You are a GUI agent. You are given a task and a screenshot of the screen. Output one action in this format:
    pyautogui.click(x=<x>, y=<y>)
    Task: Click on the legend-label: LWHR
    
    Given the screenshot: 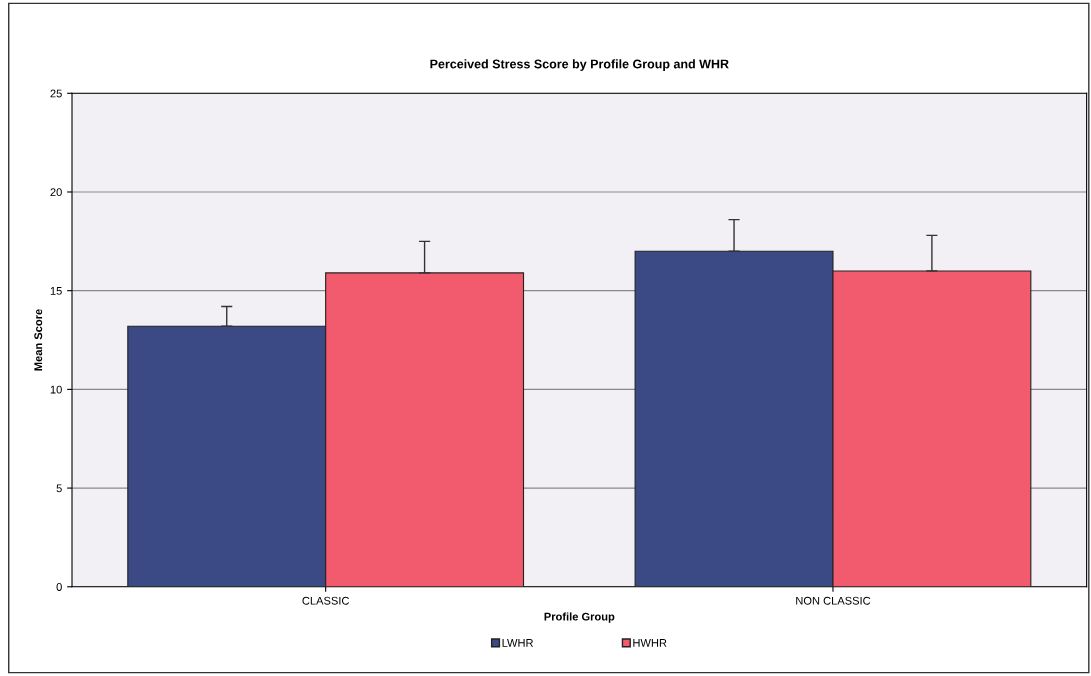 What is the action you would take?
    pyautogui.click(x=518, y=643)
    